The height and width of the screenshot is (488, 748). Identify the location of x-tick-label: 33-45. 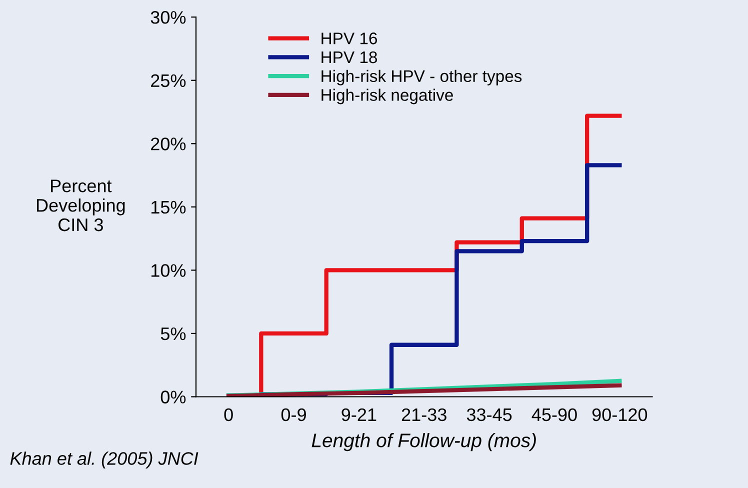
(489, 415).